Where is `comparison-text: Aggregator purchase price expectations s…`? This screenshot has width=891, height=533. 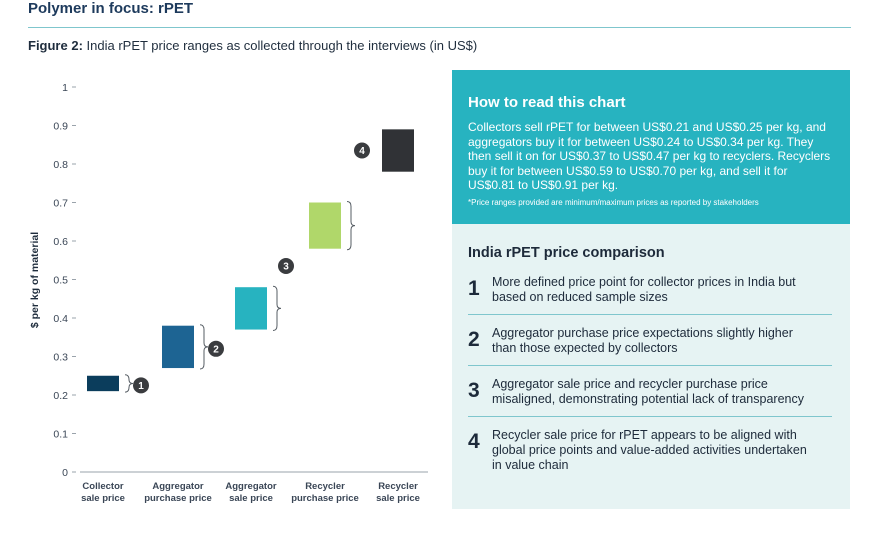
comparison-text: Aggregator purchase price expectations s… is located at coordinates (642, 340).